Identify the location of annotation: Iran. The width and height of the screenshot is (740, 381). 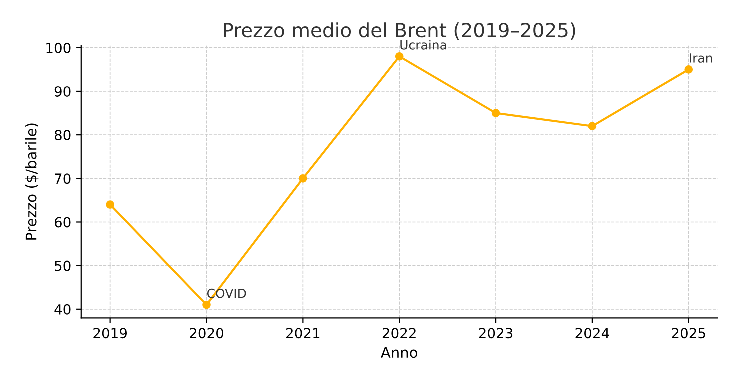
(701, 58).